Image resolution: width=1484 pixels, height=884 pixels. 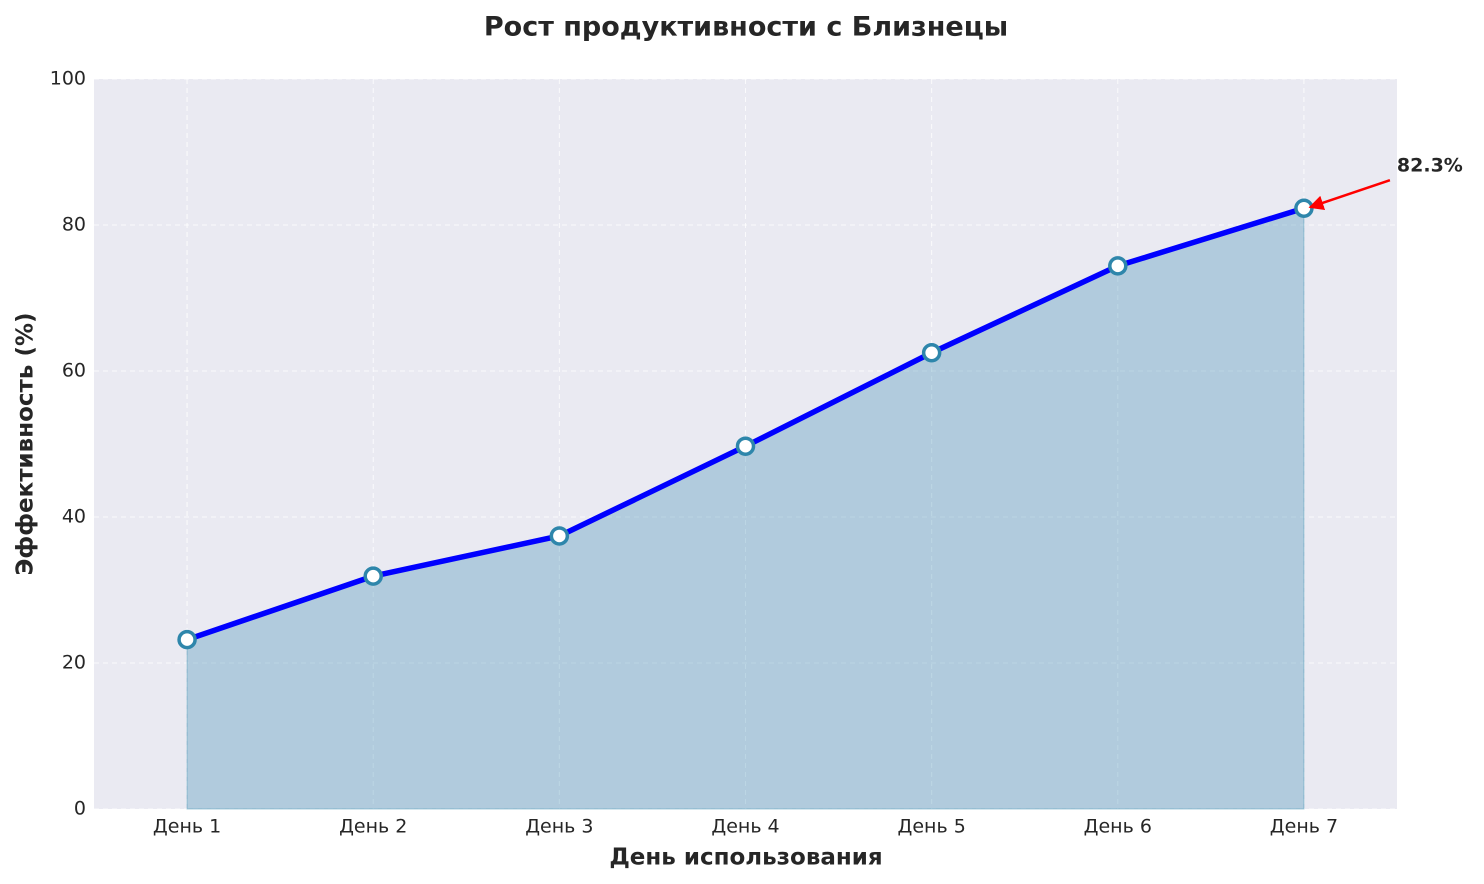 What do you see at coordinates (932, 827) in the screenshot?
I see `x-tick-label: День 5` at bounding box center [932, 827].